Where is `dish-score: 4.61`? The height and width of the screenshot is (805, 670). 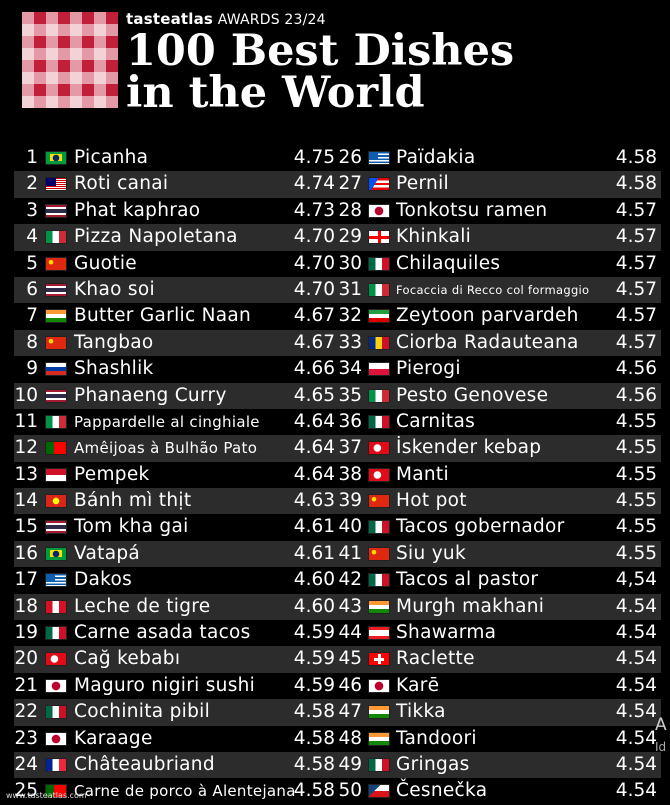 dish-score: 4.61 is located at coordinates (314, 527).